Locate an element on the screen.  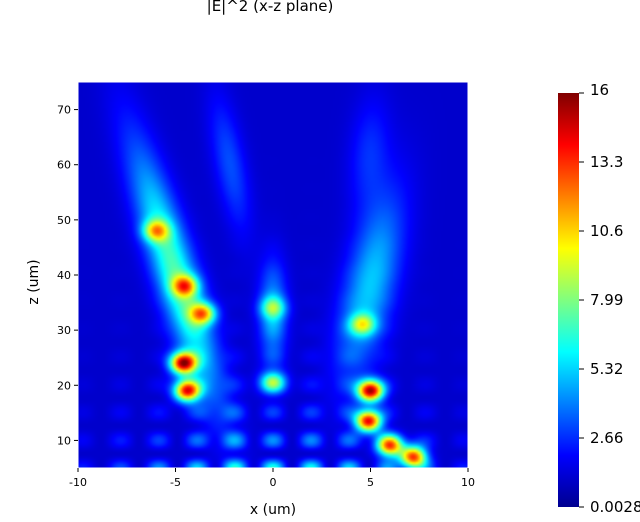
colorbar-gradient is located at coordinates (568, 300).